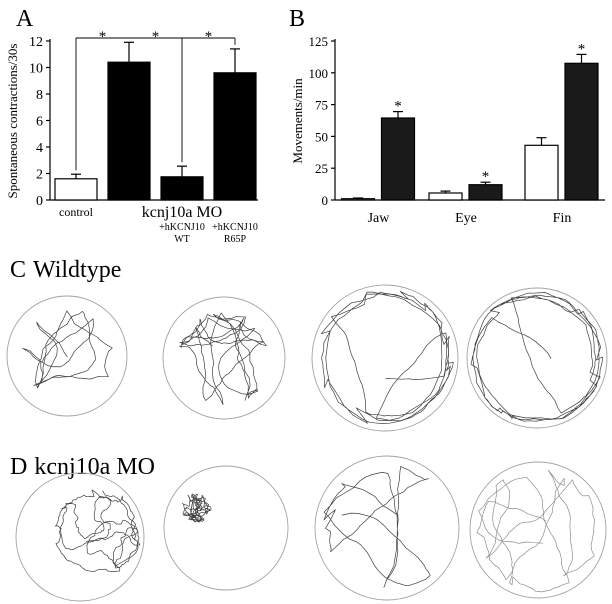  What do you see at coordinates (76, 212) in the screenshot?
I see `bar-label: control` at bounding box center [76, 212].